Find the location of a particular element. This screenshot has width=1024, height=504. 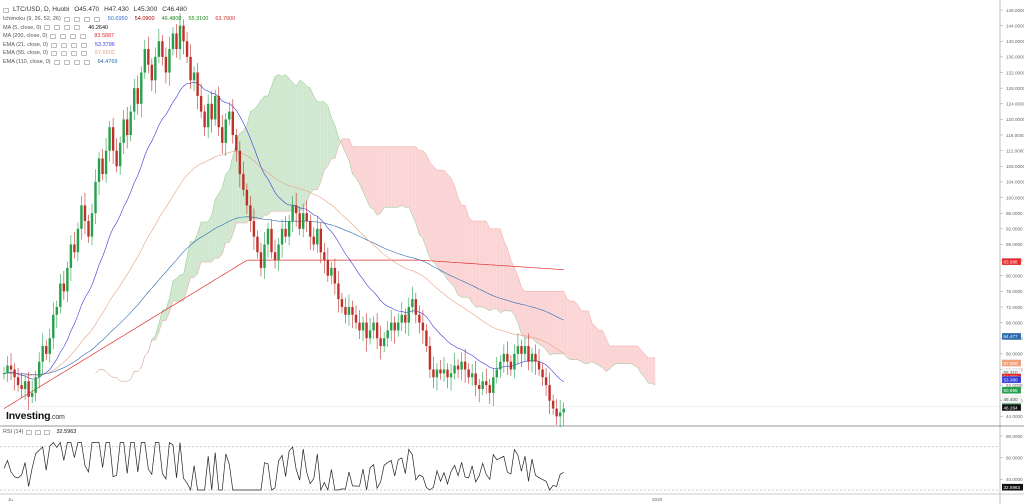

price-tag-label: 83.588 is located at coordinates (1011, 261).